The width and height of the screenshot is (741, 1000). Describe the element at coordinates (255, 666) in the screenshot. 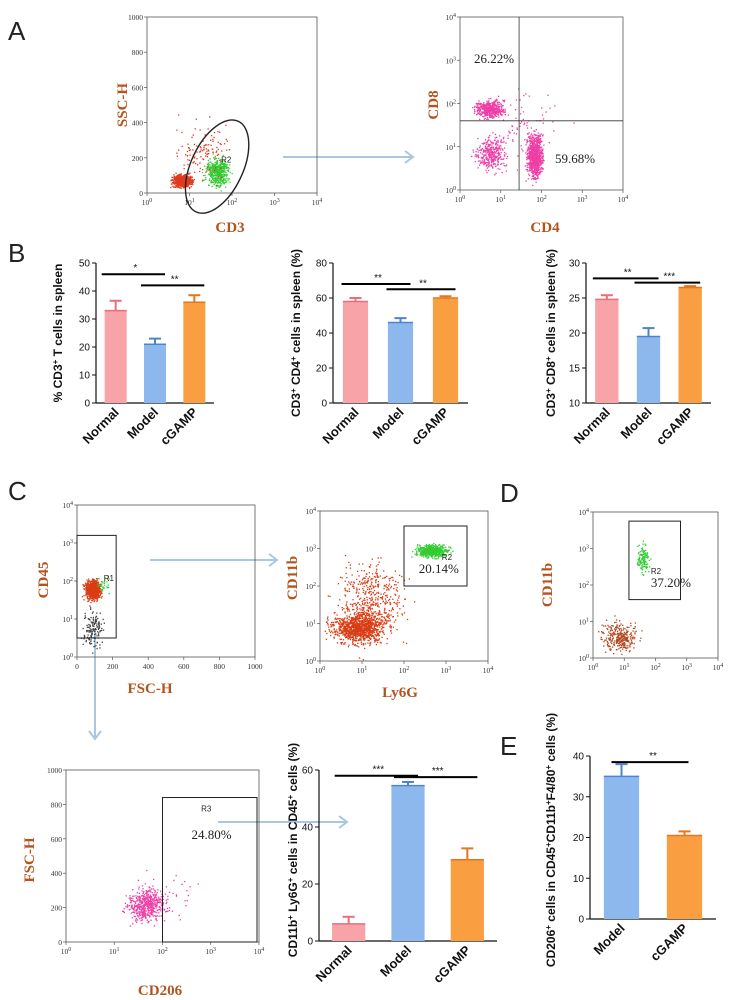

I see `x-tick-label: 1000` at that location.